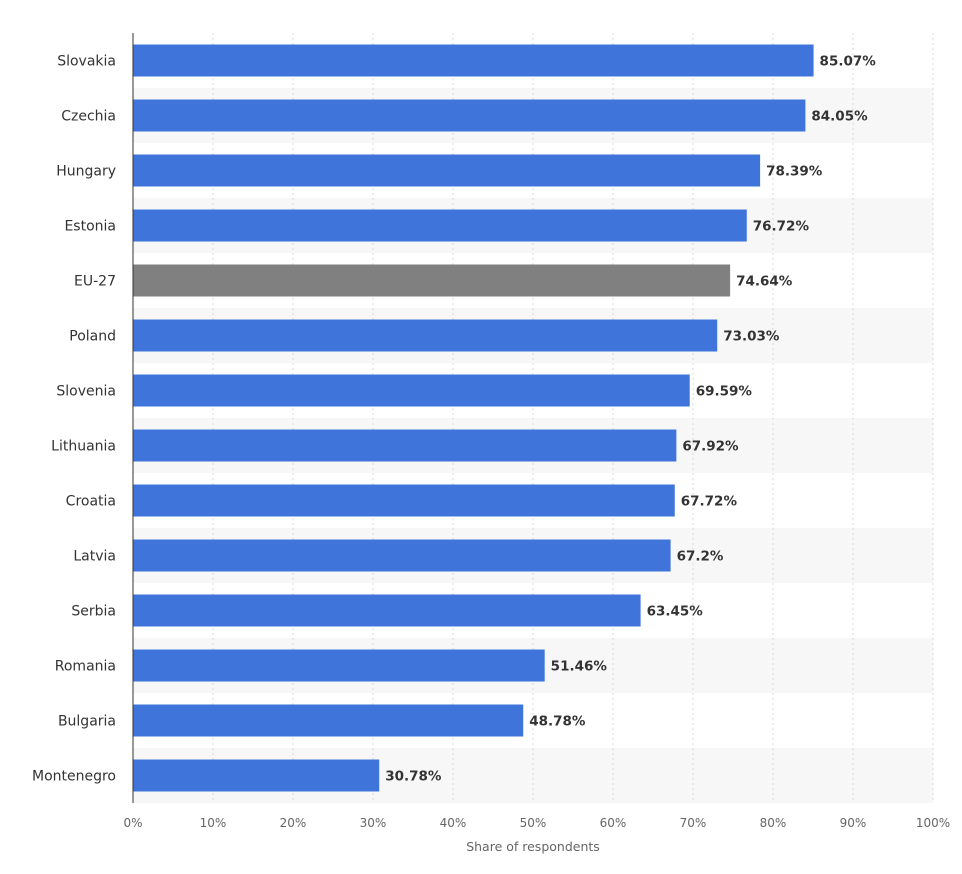  What do you see at coordinates (94, 557) in the screenshot?
I see `category-label: Latvia` at bounding box center [94, 557].